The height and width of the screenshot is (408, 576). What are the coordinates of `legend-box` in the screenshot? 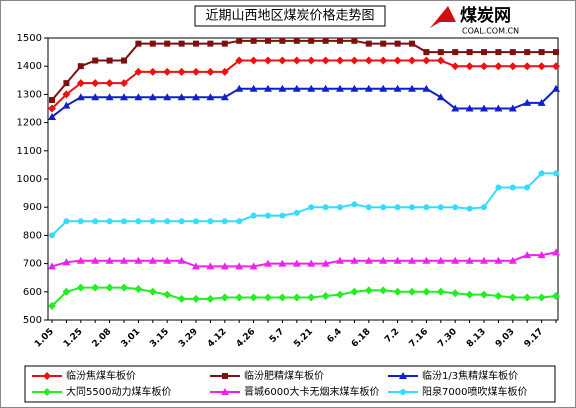 It's located at (290, 384).